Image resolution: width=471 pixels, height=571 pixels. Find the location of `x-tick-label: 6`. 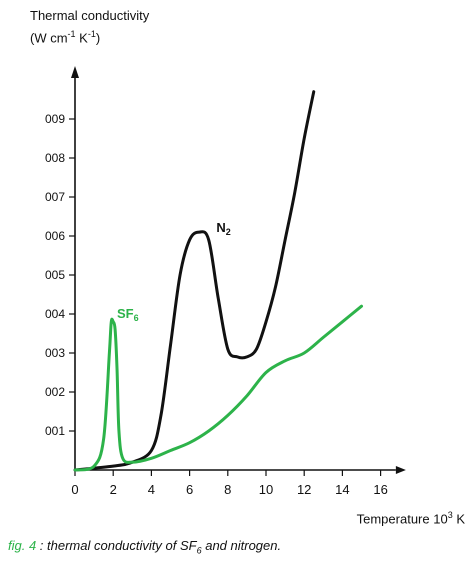

x-tick-label: 6 is located at coordinates (189, 489).